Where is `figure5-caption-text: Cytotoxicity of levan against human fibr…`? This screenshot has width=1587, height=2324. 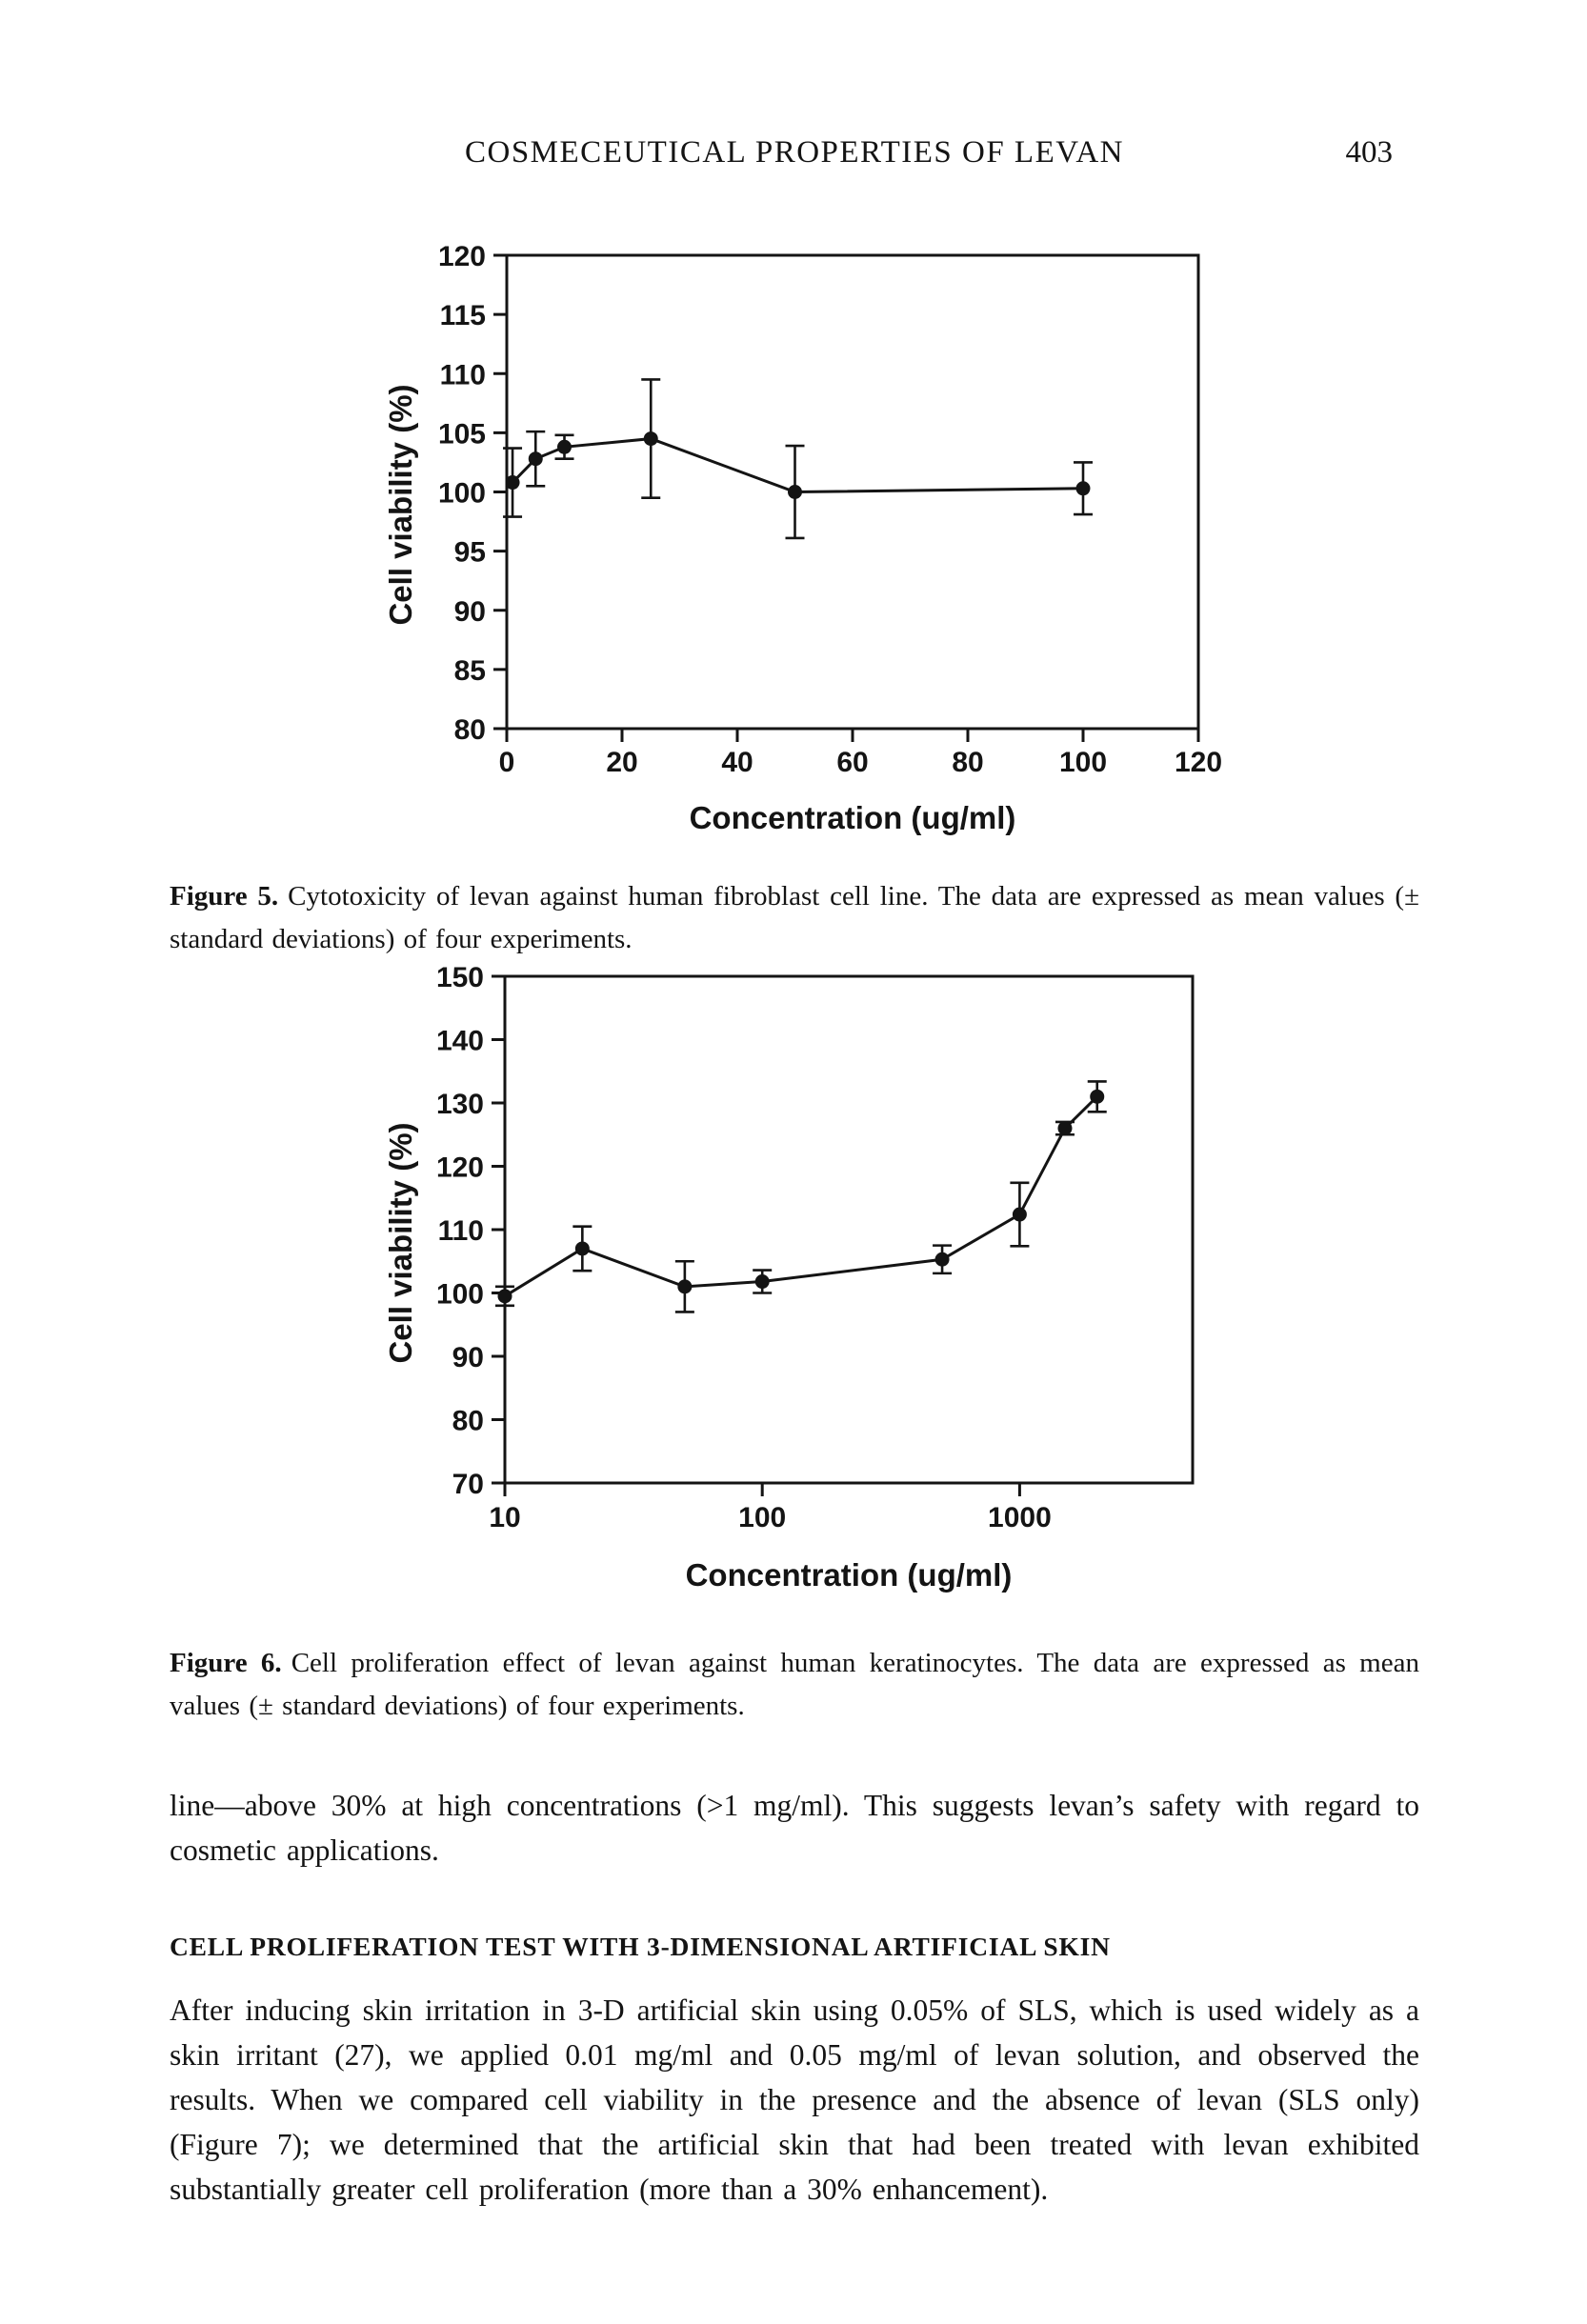
figure5-caption-text: Cytotoxicity of levan against human fibr… is located at coordinates (795, 918).